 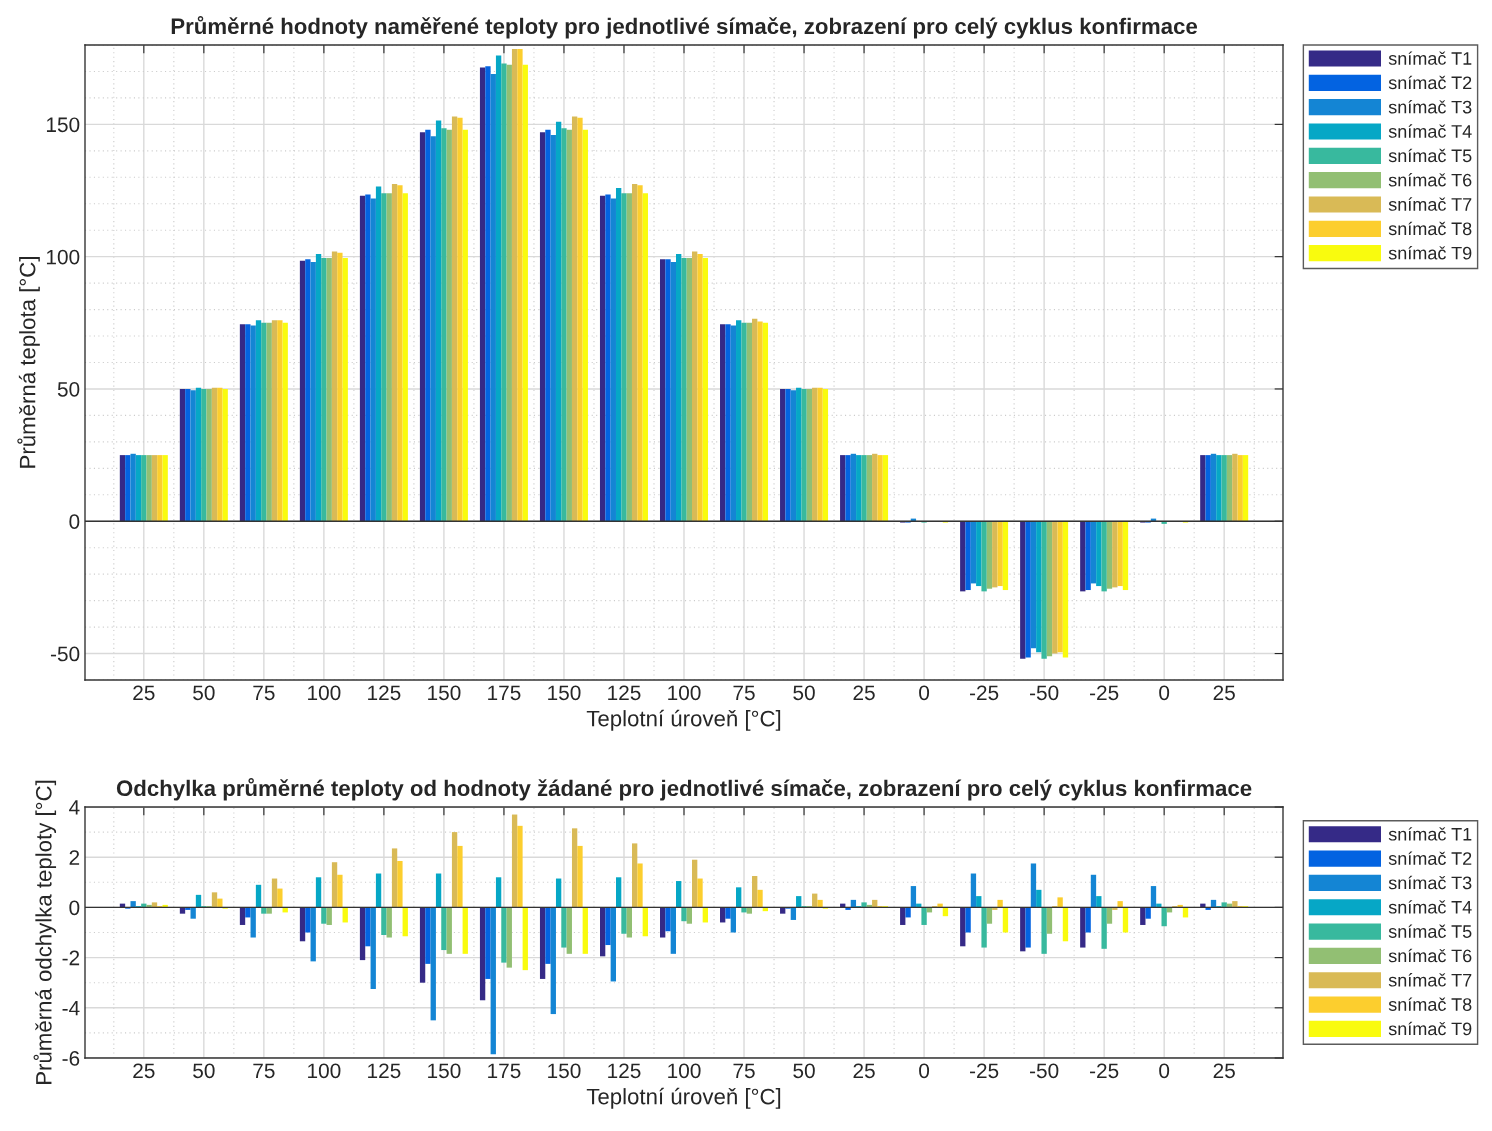 I want to click on y-tick-label: -4, so click(x=71, y=1008).